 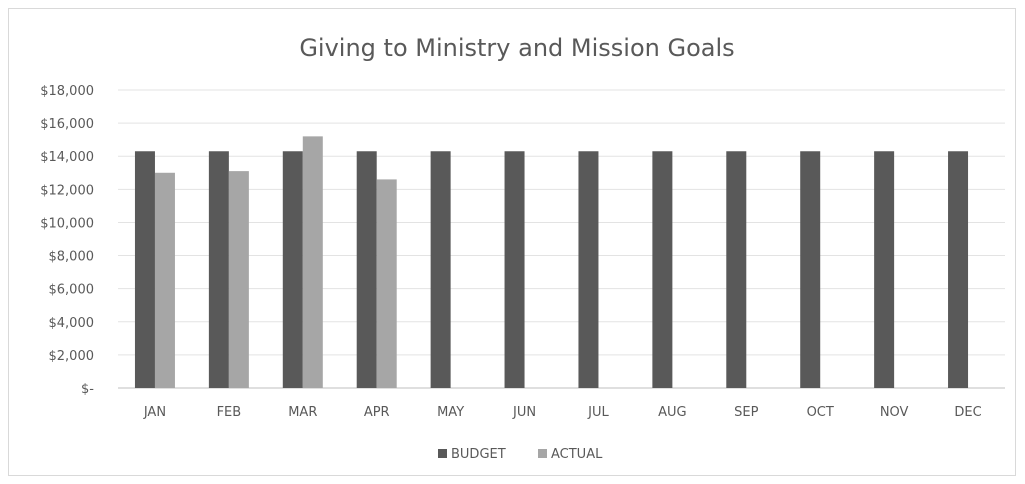 I want to click on bar-budget-mar, so click(x=292, y=269).